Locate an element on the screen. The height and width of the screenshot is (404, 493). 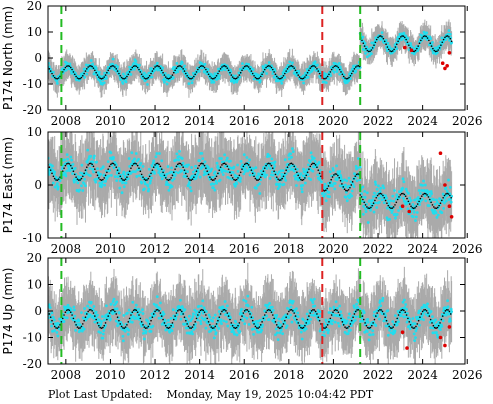
x-tick-label: 2024 is located at coordinates (422, 121).